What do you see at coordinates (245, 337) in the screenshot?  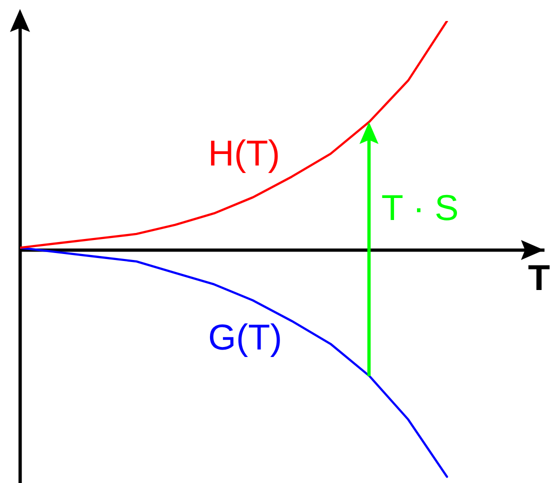 I see `series-label: G(T)` at bounding box center [245, 337].